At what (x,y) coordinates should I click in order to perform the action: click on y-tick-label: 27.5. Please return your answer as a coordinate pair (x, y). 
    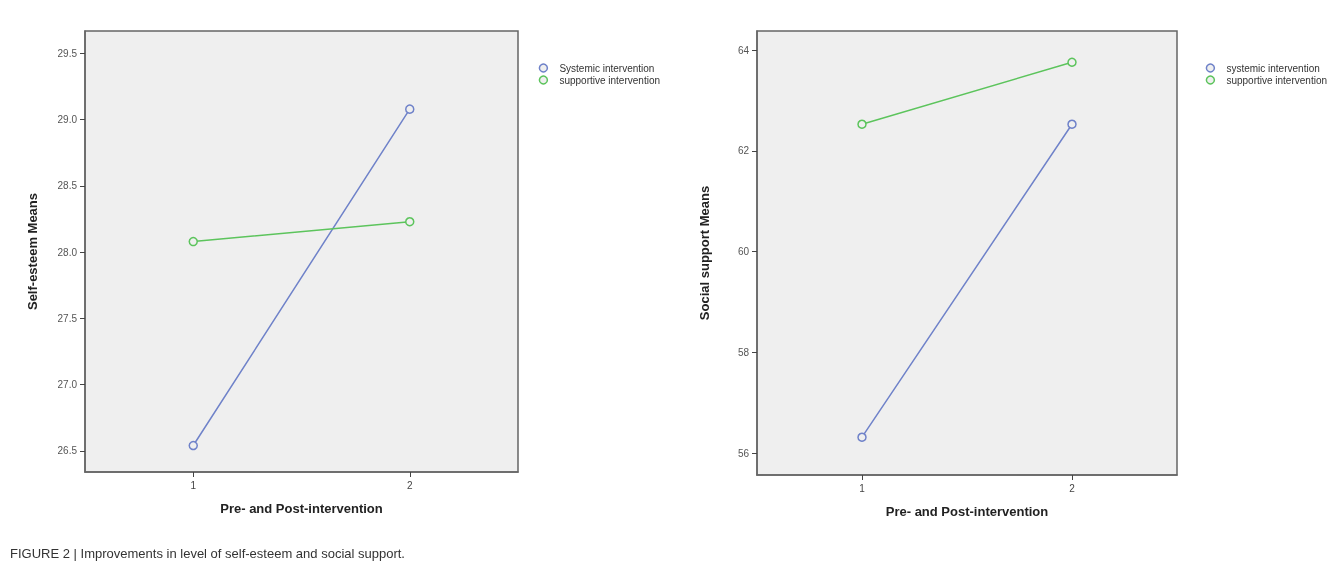
    Looking at the image, I should click on (67, 318).